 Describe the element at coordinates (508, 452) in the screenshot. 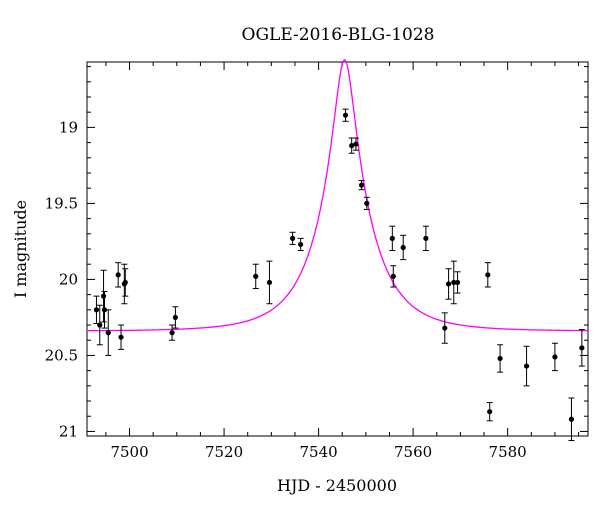

I see `x-tick-label: 7580` at that location.